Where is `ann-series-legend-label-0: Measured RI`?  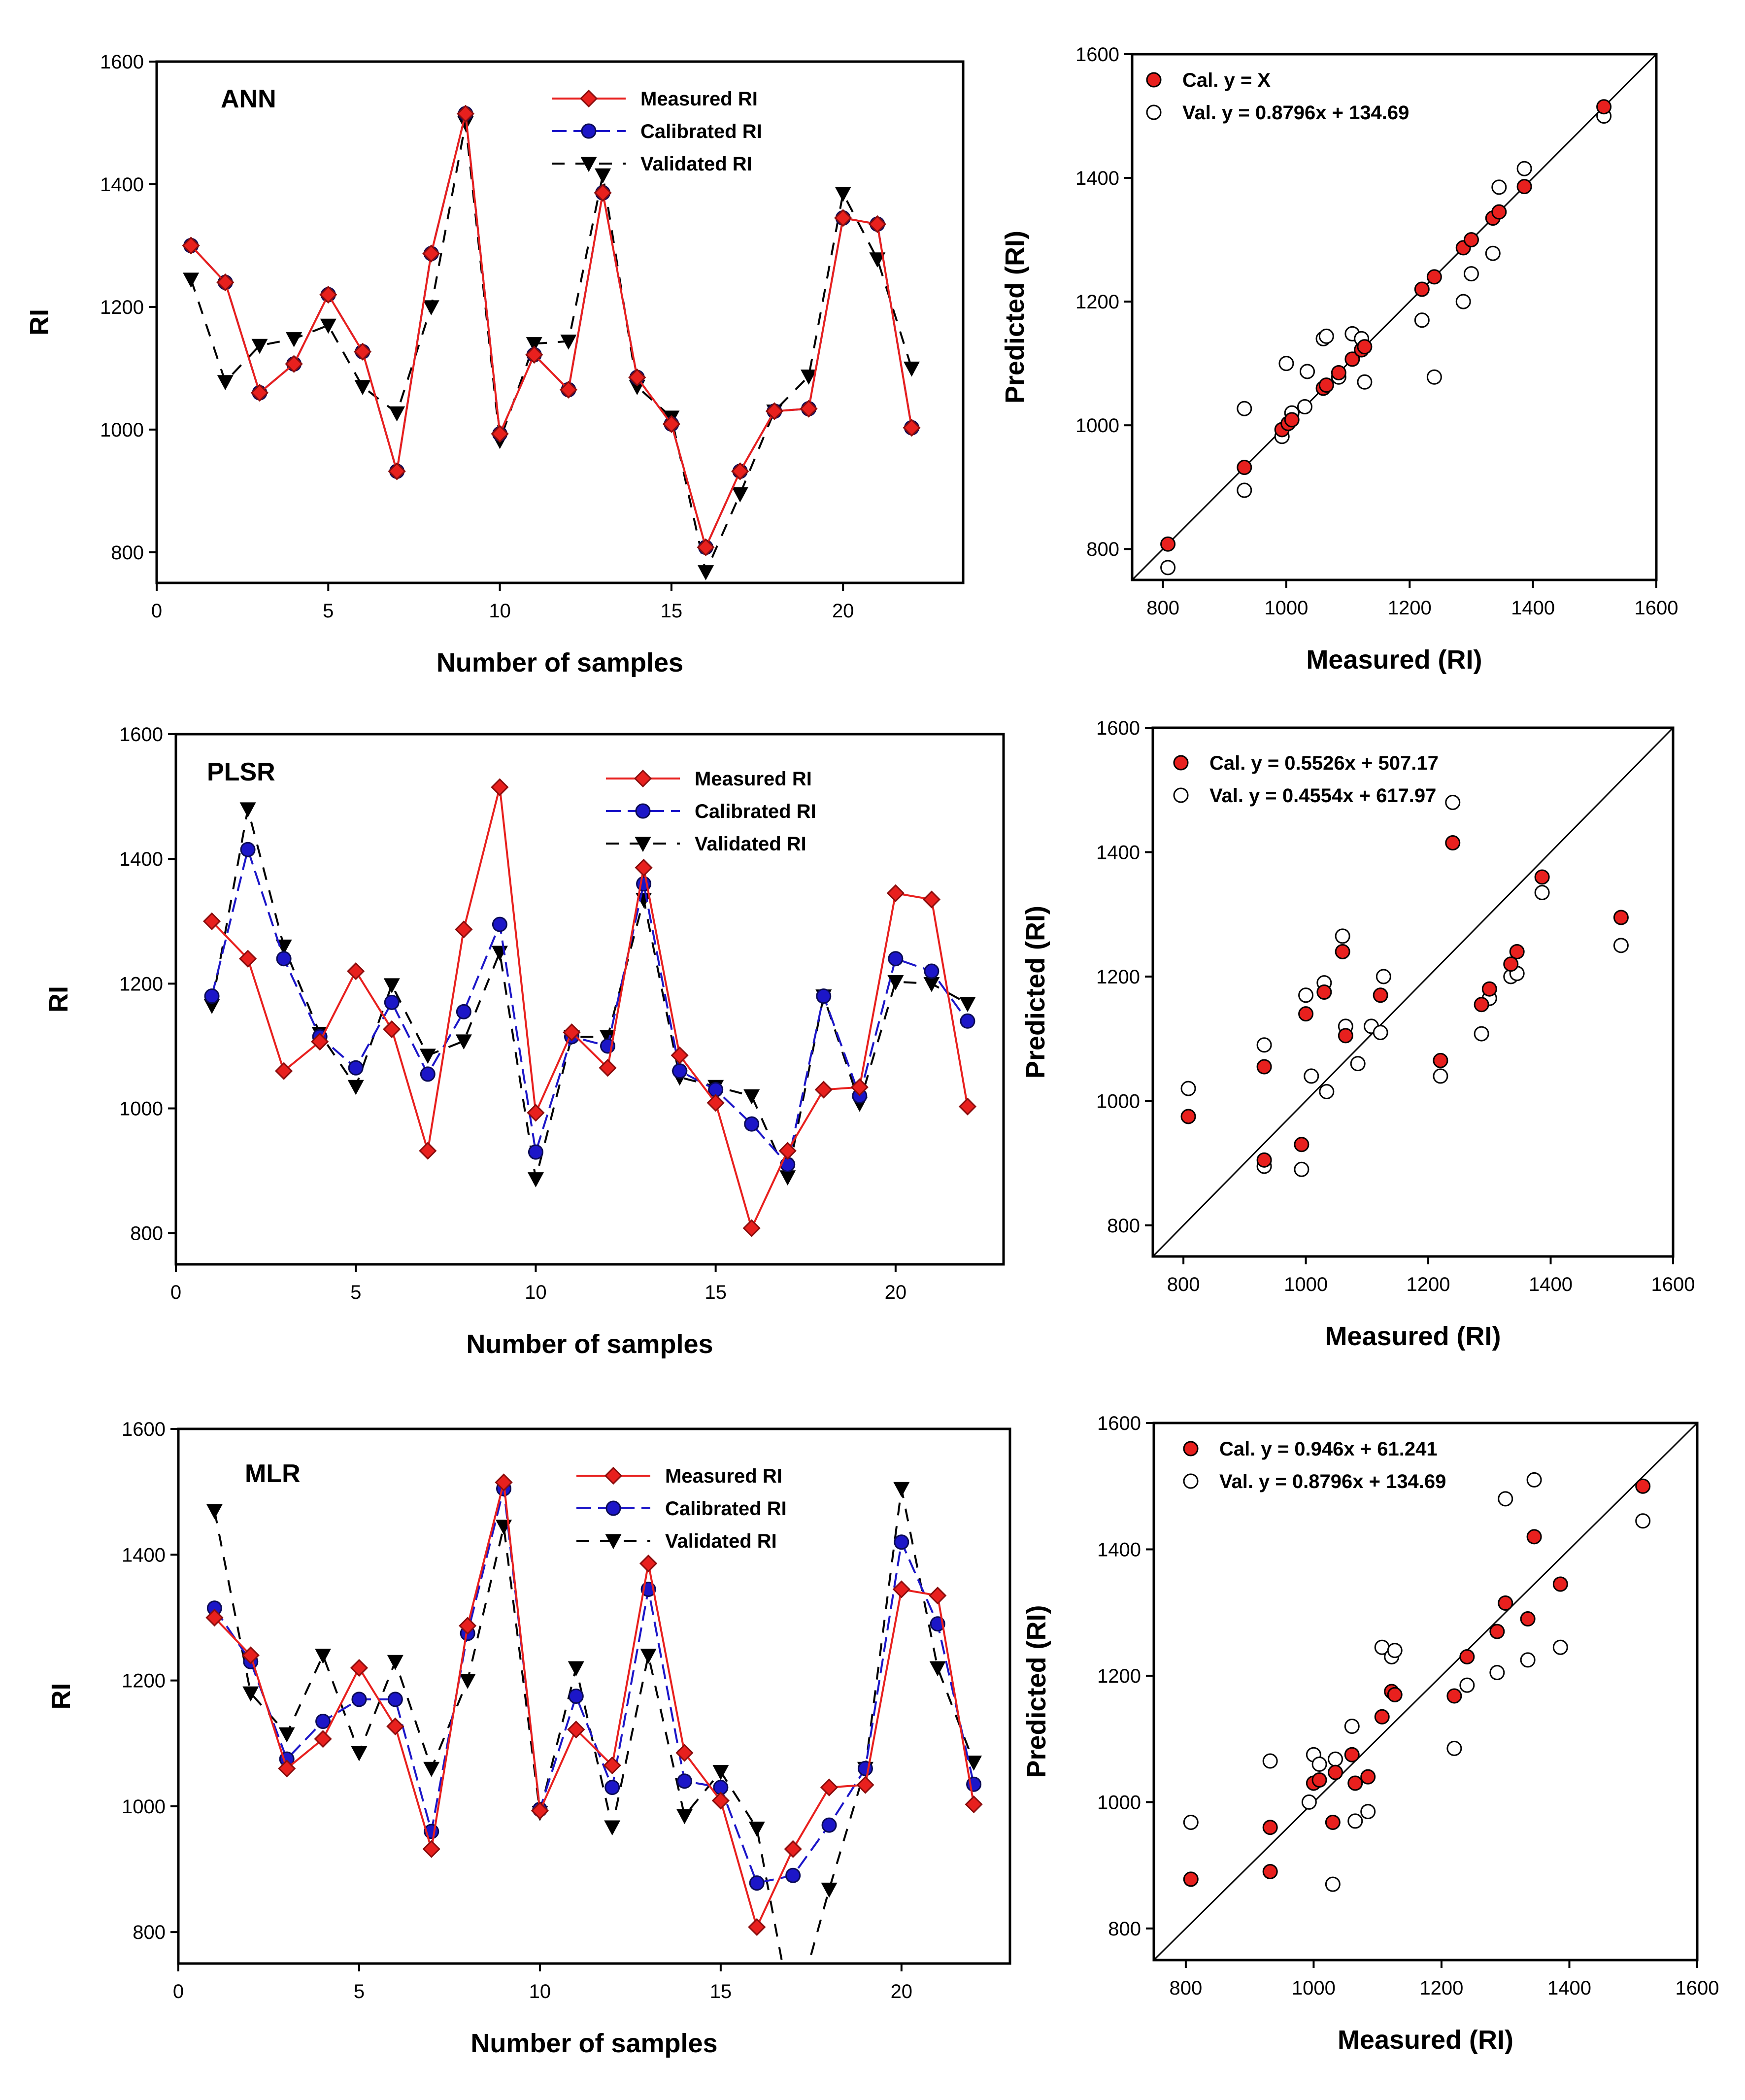 ann-series-legend-label-0: Measured RI is located at coordinates (699, 99).